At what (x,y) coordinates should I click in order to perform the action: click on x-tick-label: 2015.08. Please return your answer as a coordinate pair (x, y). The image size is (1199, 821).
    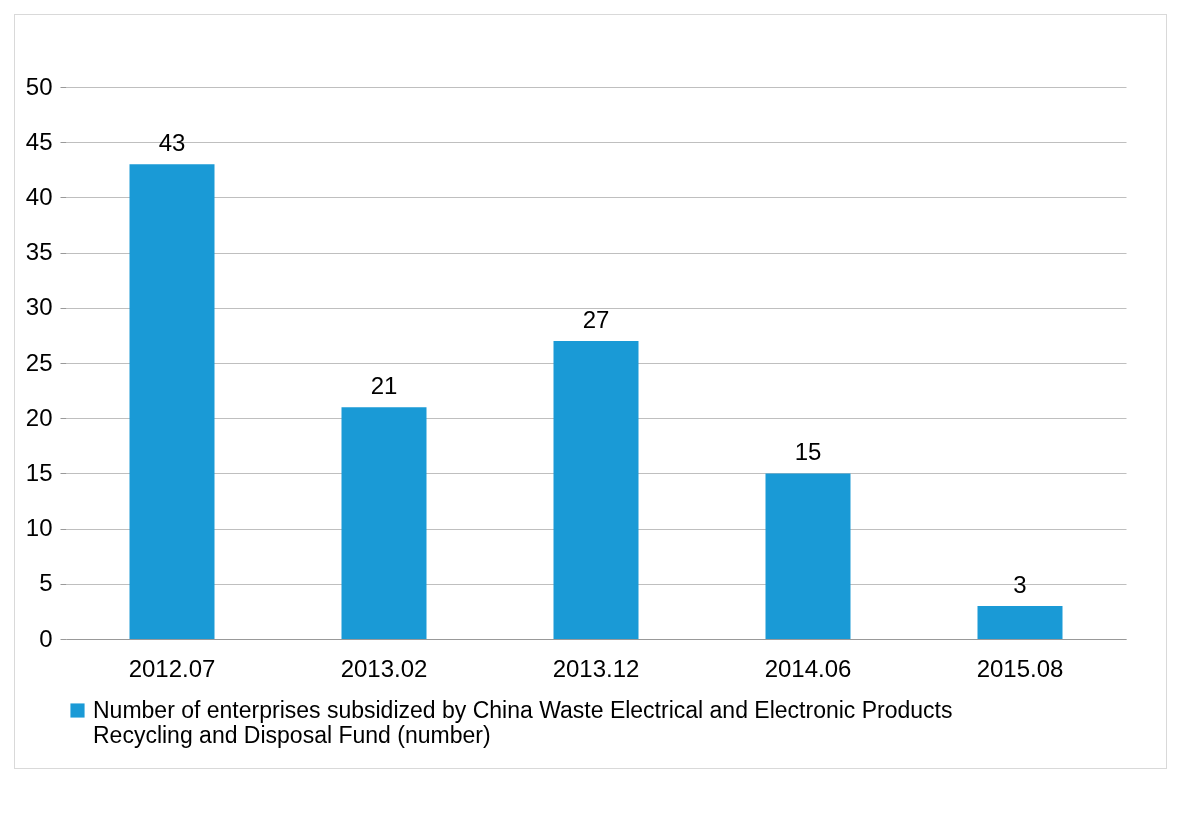
    Looking at the image, I should click on (1020, 668).